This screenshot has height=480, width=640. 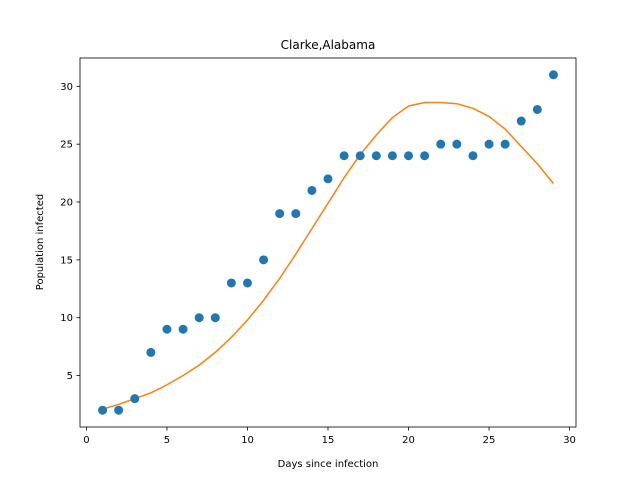 What do you see at coordinates (66, 203) in the screenshot?
I see `y-tick-label: 20` at bounding box center [66, 203].